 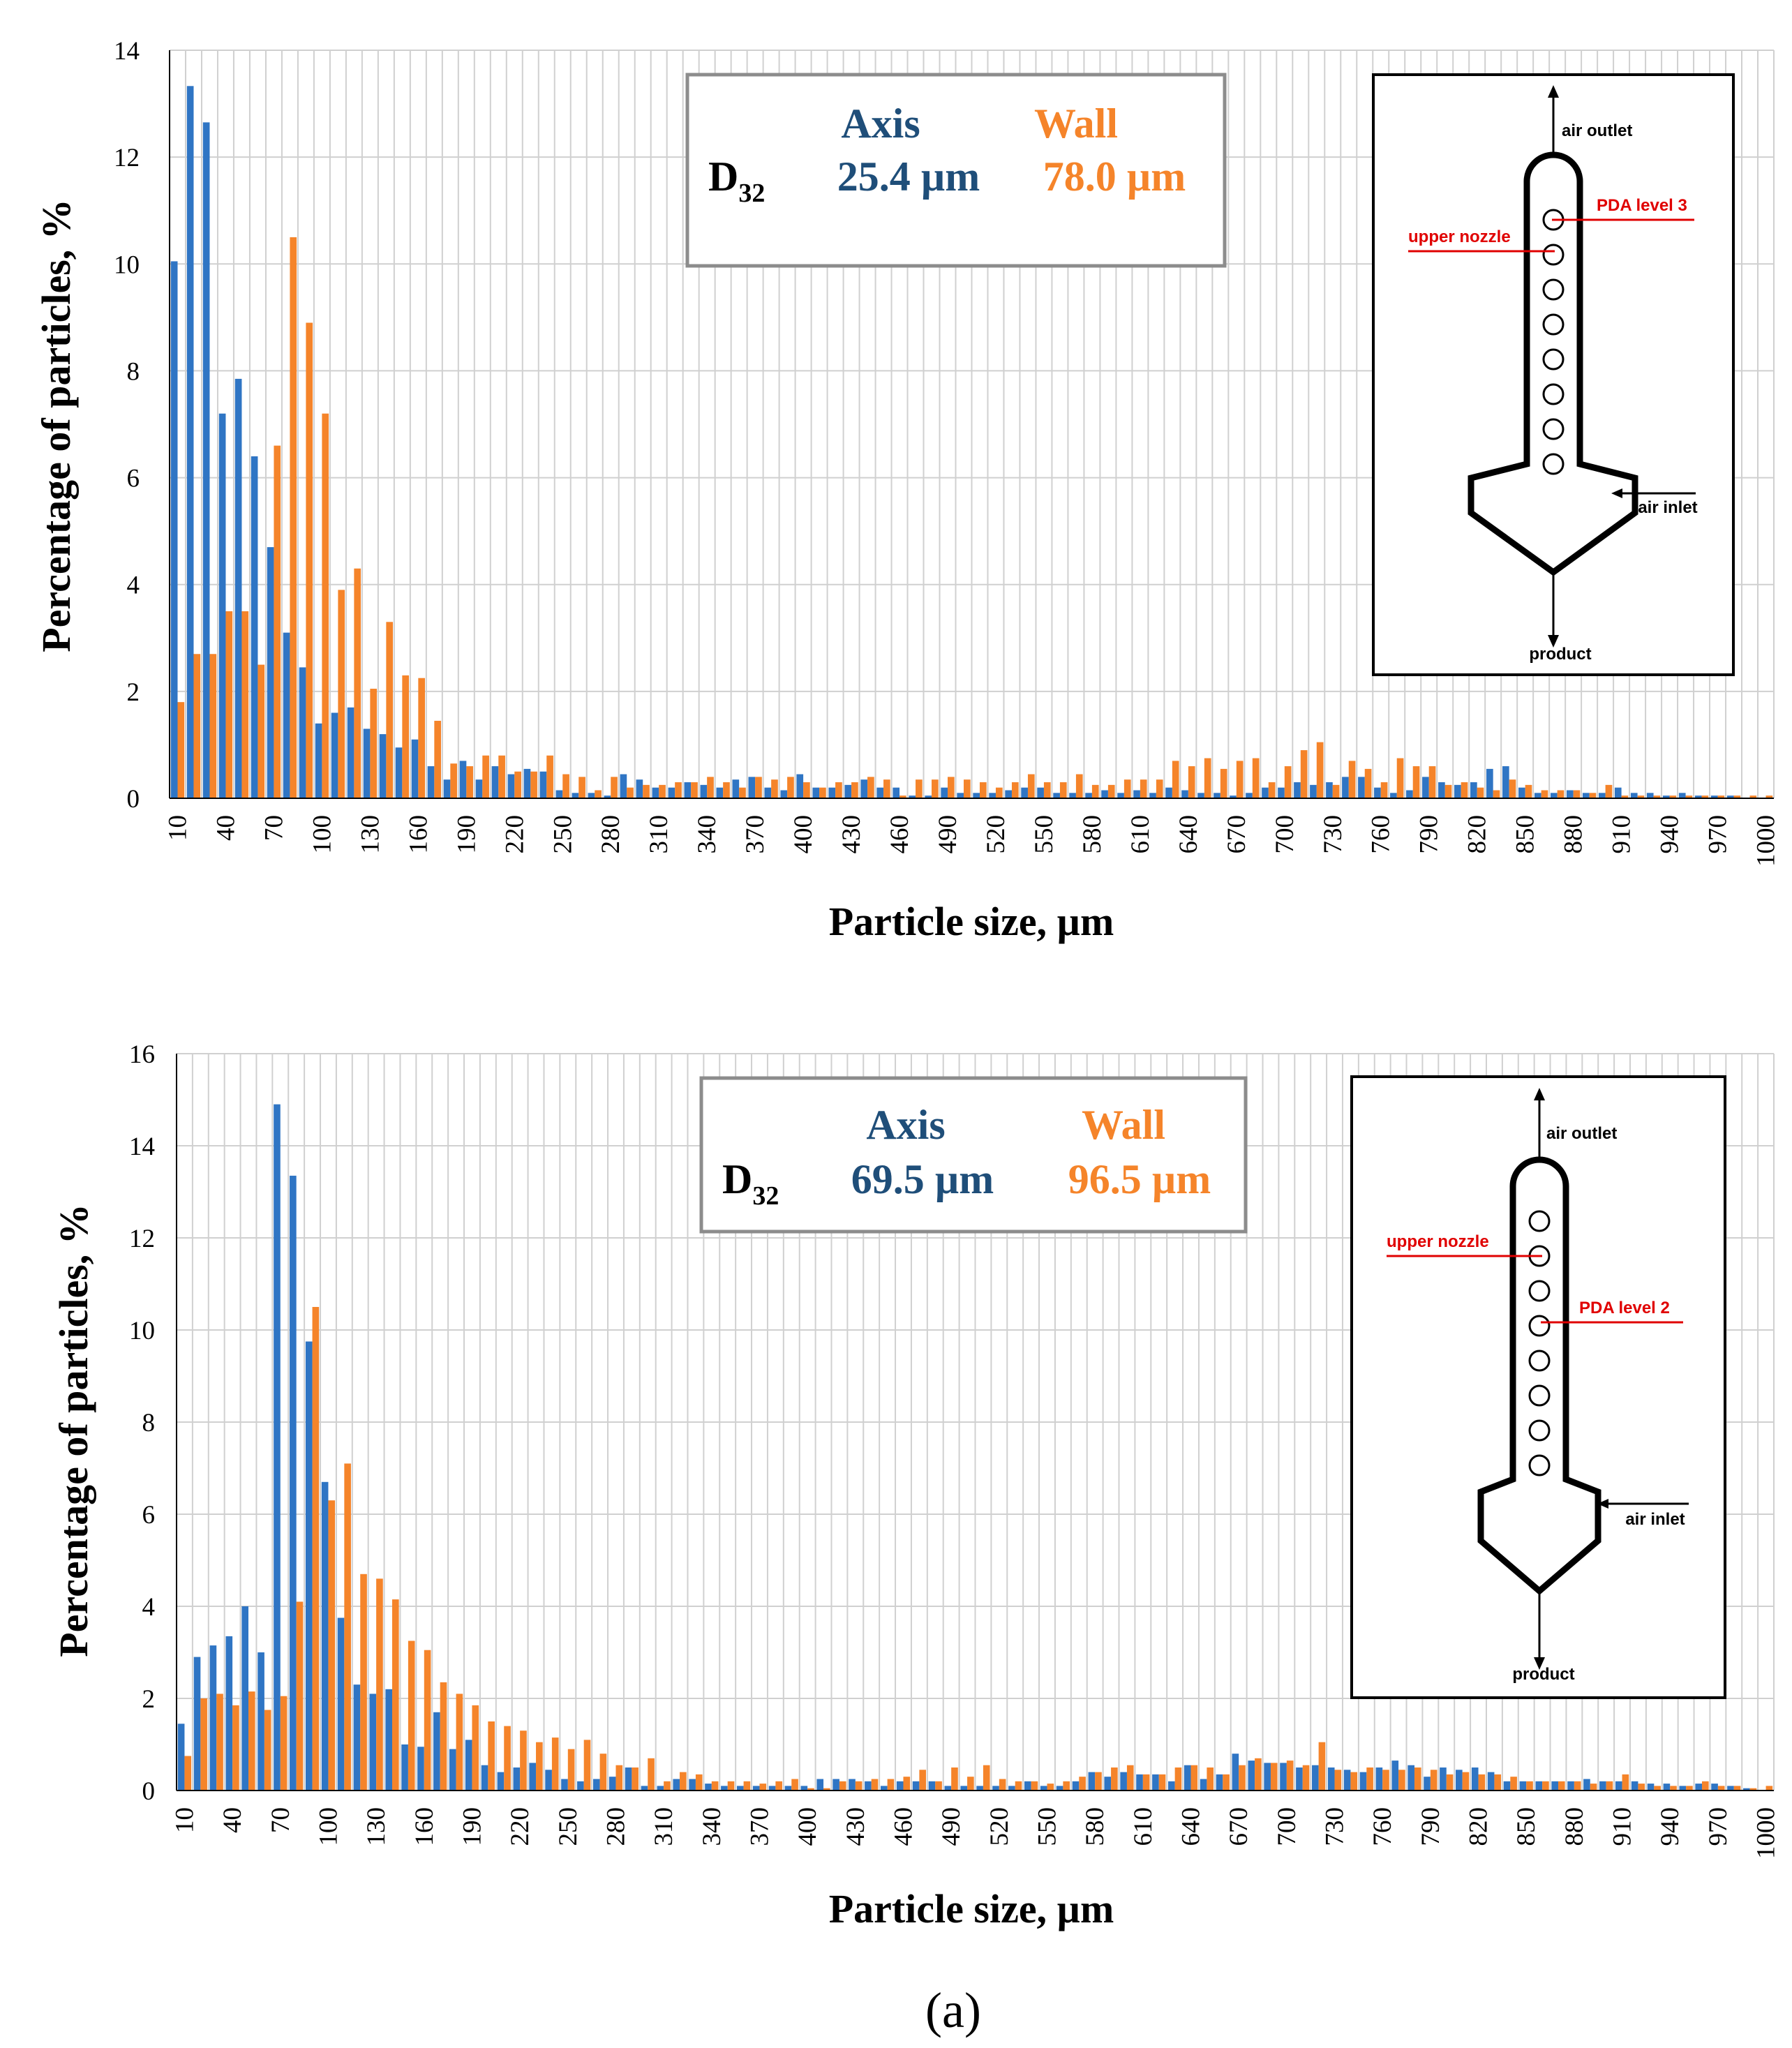 What do you see at coordinates (723, 177) in the screenshot?
I see `d32-main: D` at bounding box center [723, 177].